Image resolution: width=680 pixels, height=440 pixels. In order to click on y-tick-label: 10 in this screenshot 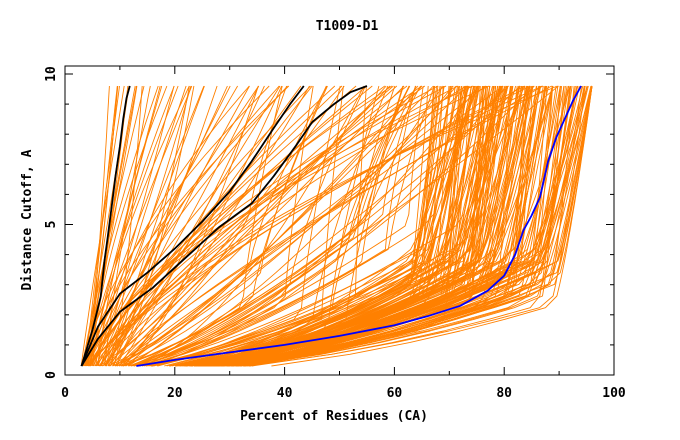, I will do `click(51, 74)`.